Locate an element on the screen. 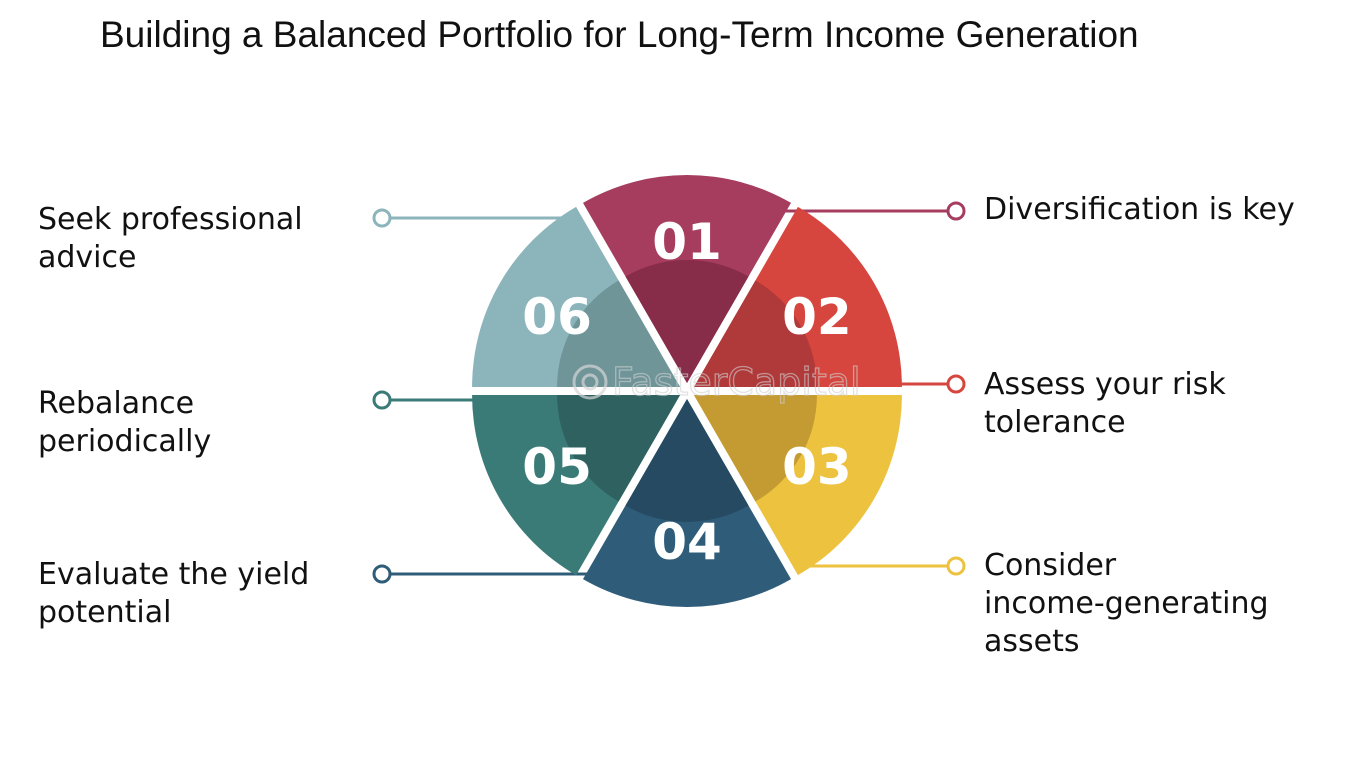  watermark-text: FasterCapital is located at coordinates (736, 382).